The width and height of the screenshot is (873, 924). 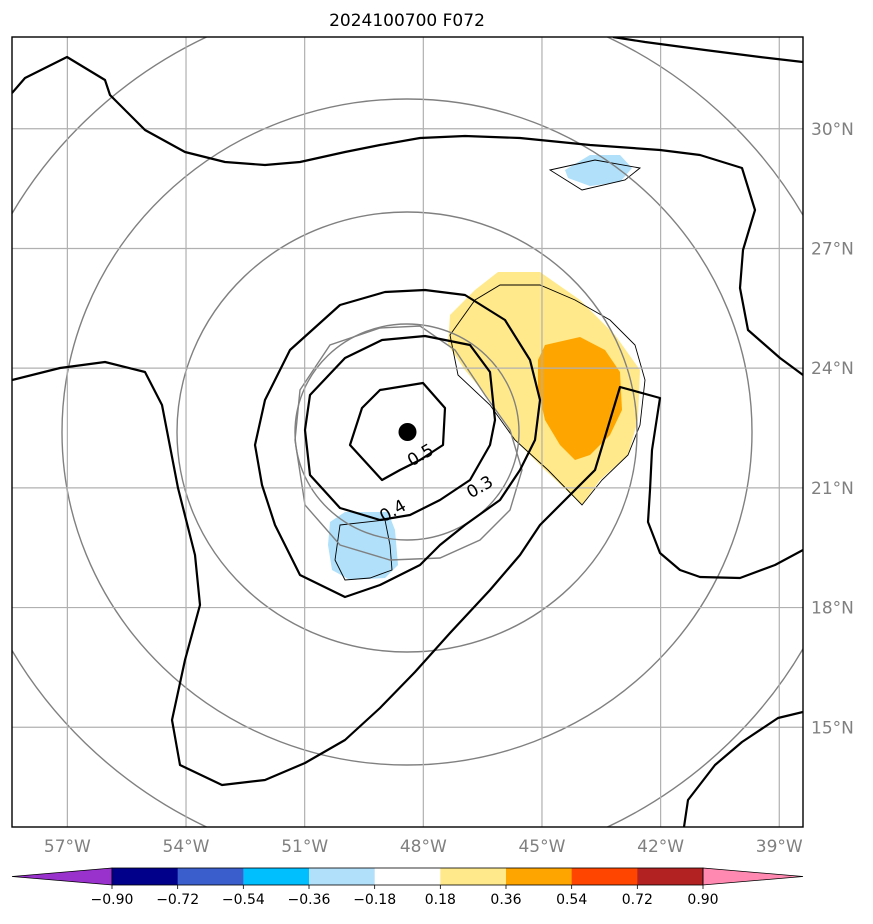 I want to click on x-tick-label: 54°W, so click(x=186, y=847).